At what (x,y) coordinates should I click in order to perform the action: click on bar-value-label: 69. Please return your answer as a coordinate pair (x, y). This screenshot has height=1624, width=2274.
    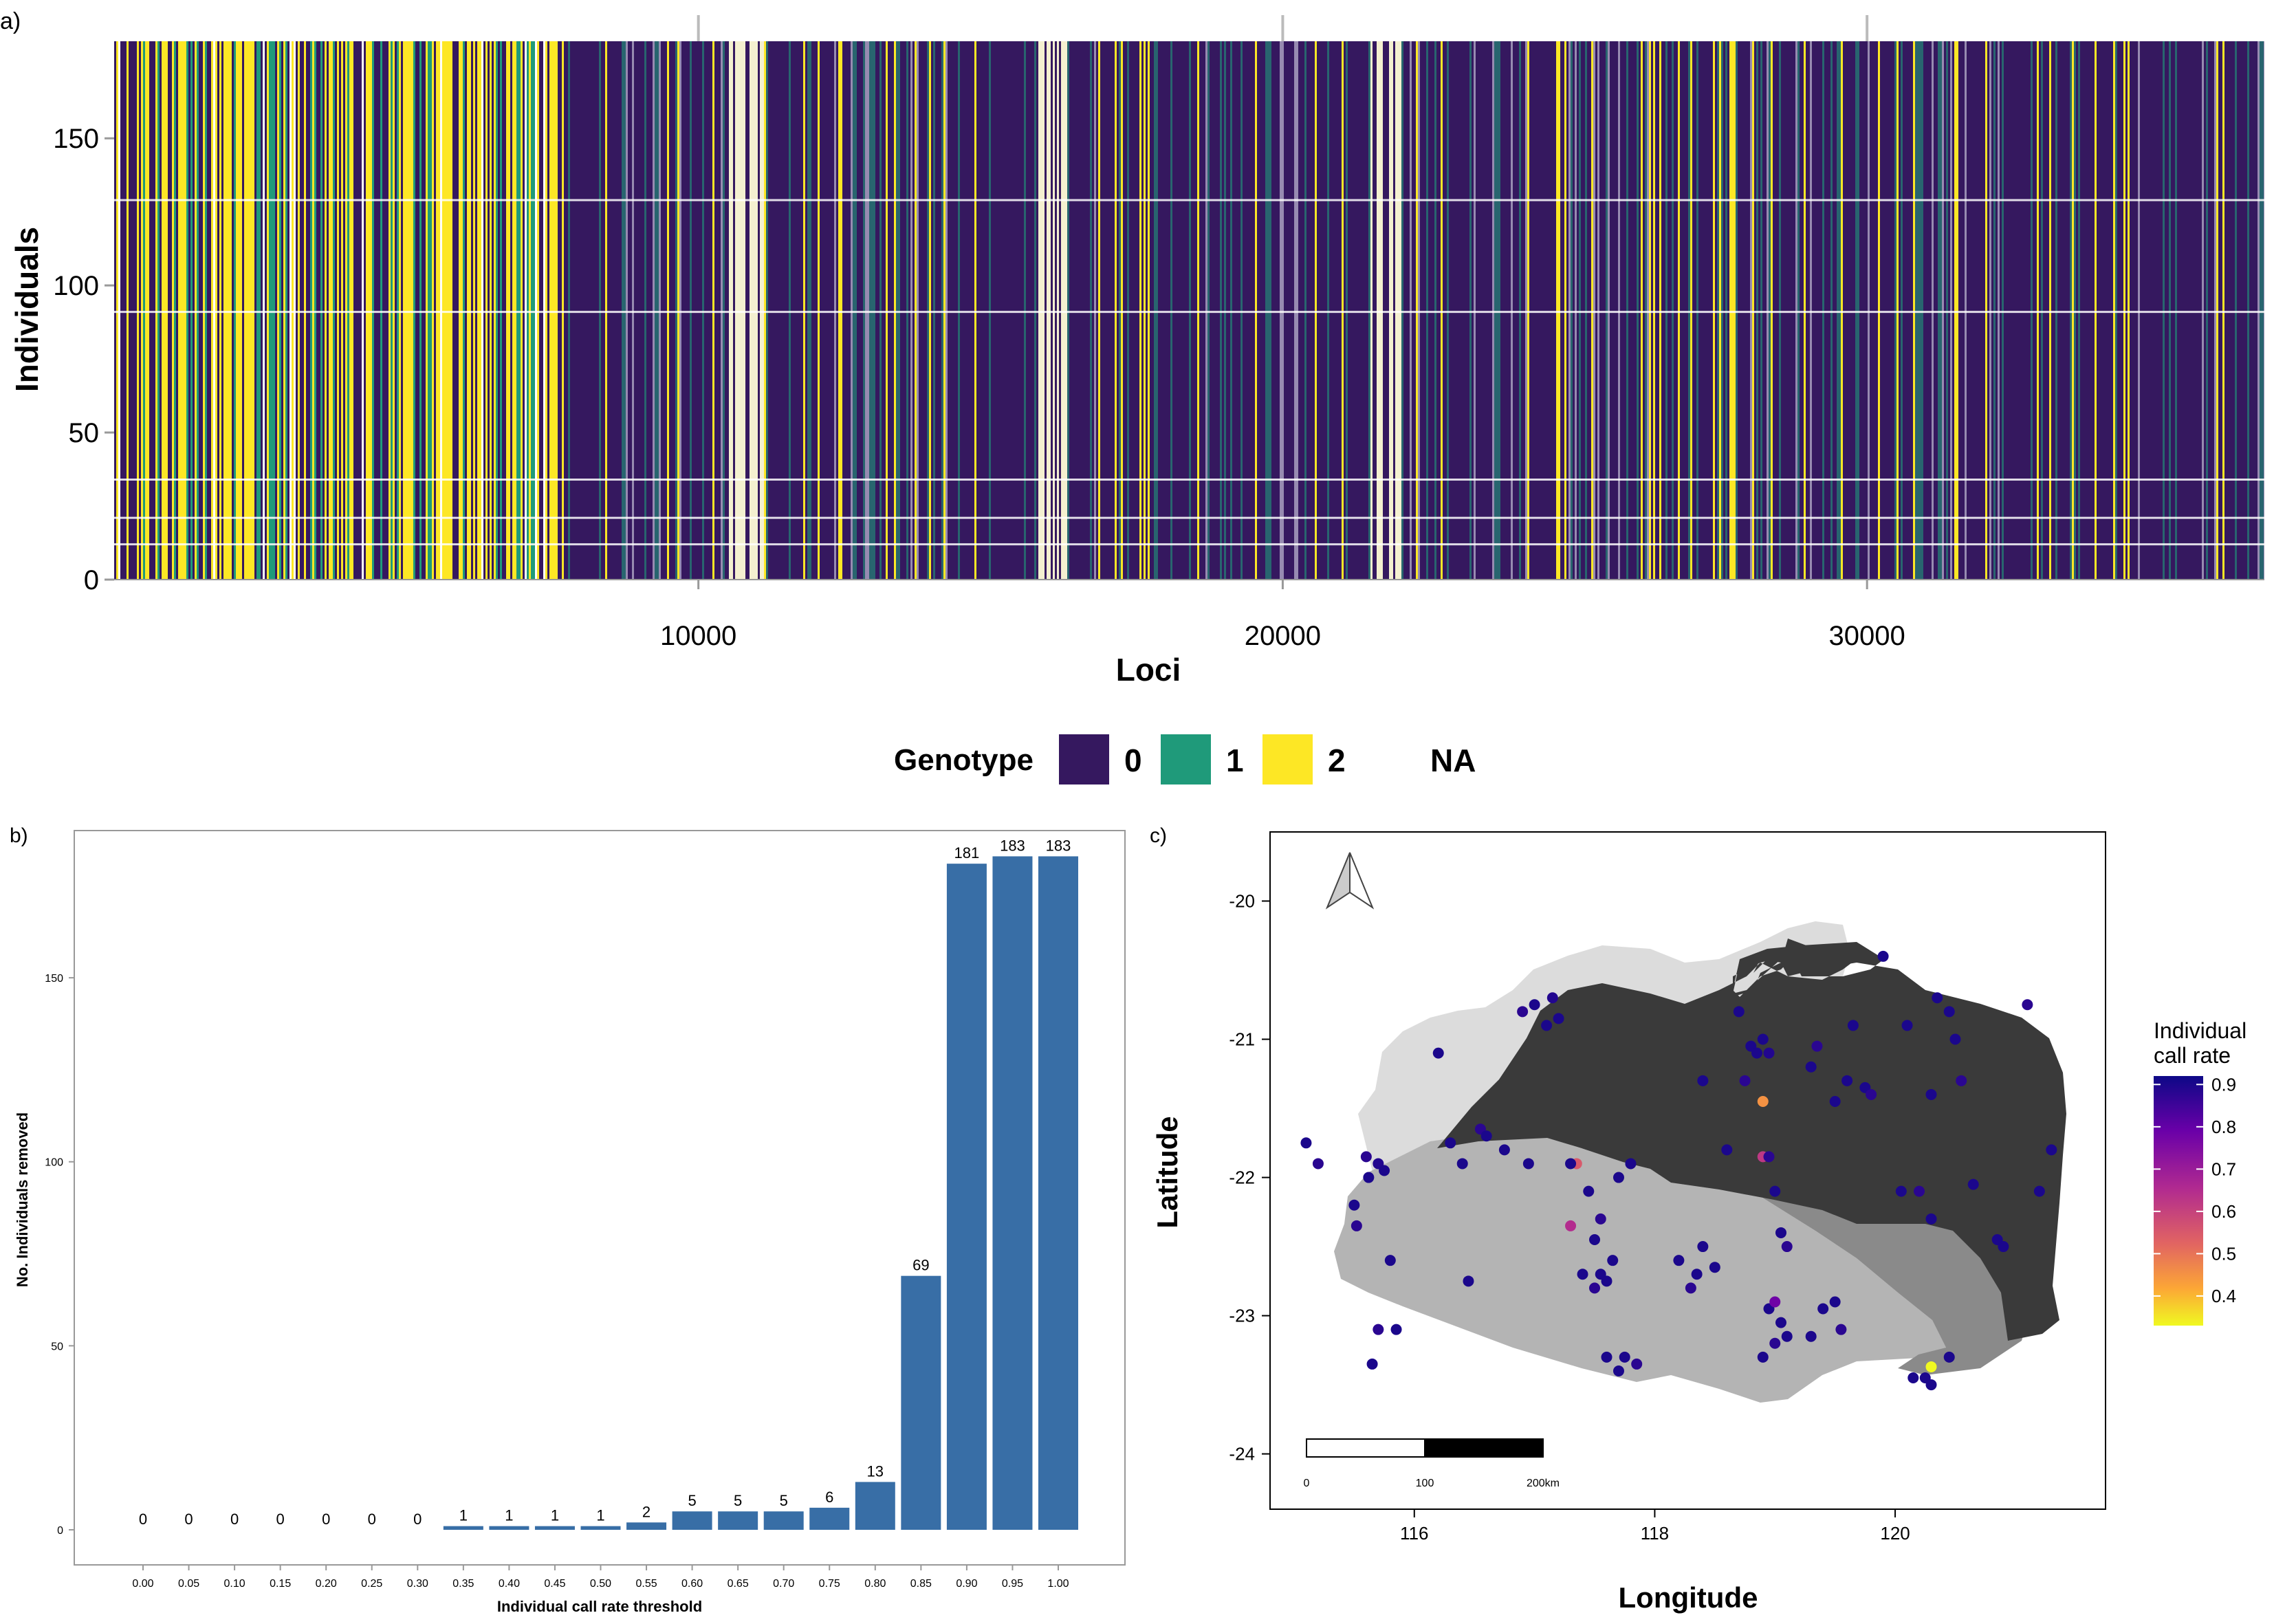
    Looking at the image, I should click on (920, 1265).